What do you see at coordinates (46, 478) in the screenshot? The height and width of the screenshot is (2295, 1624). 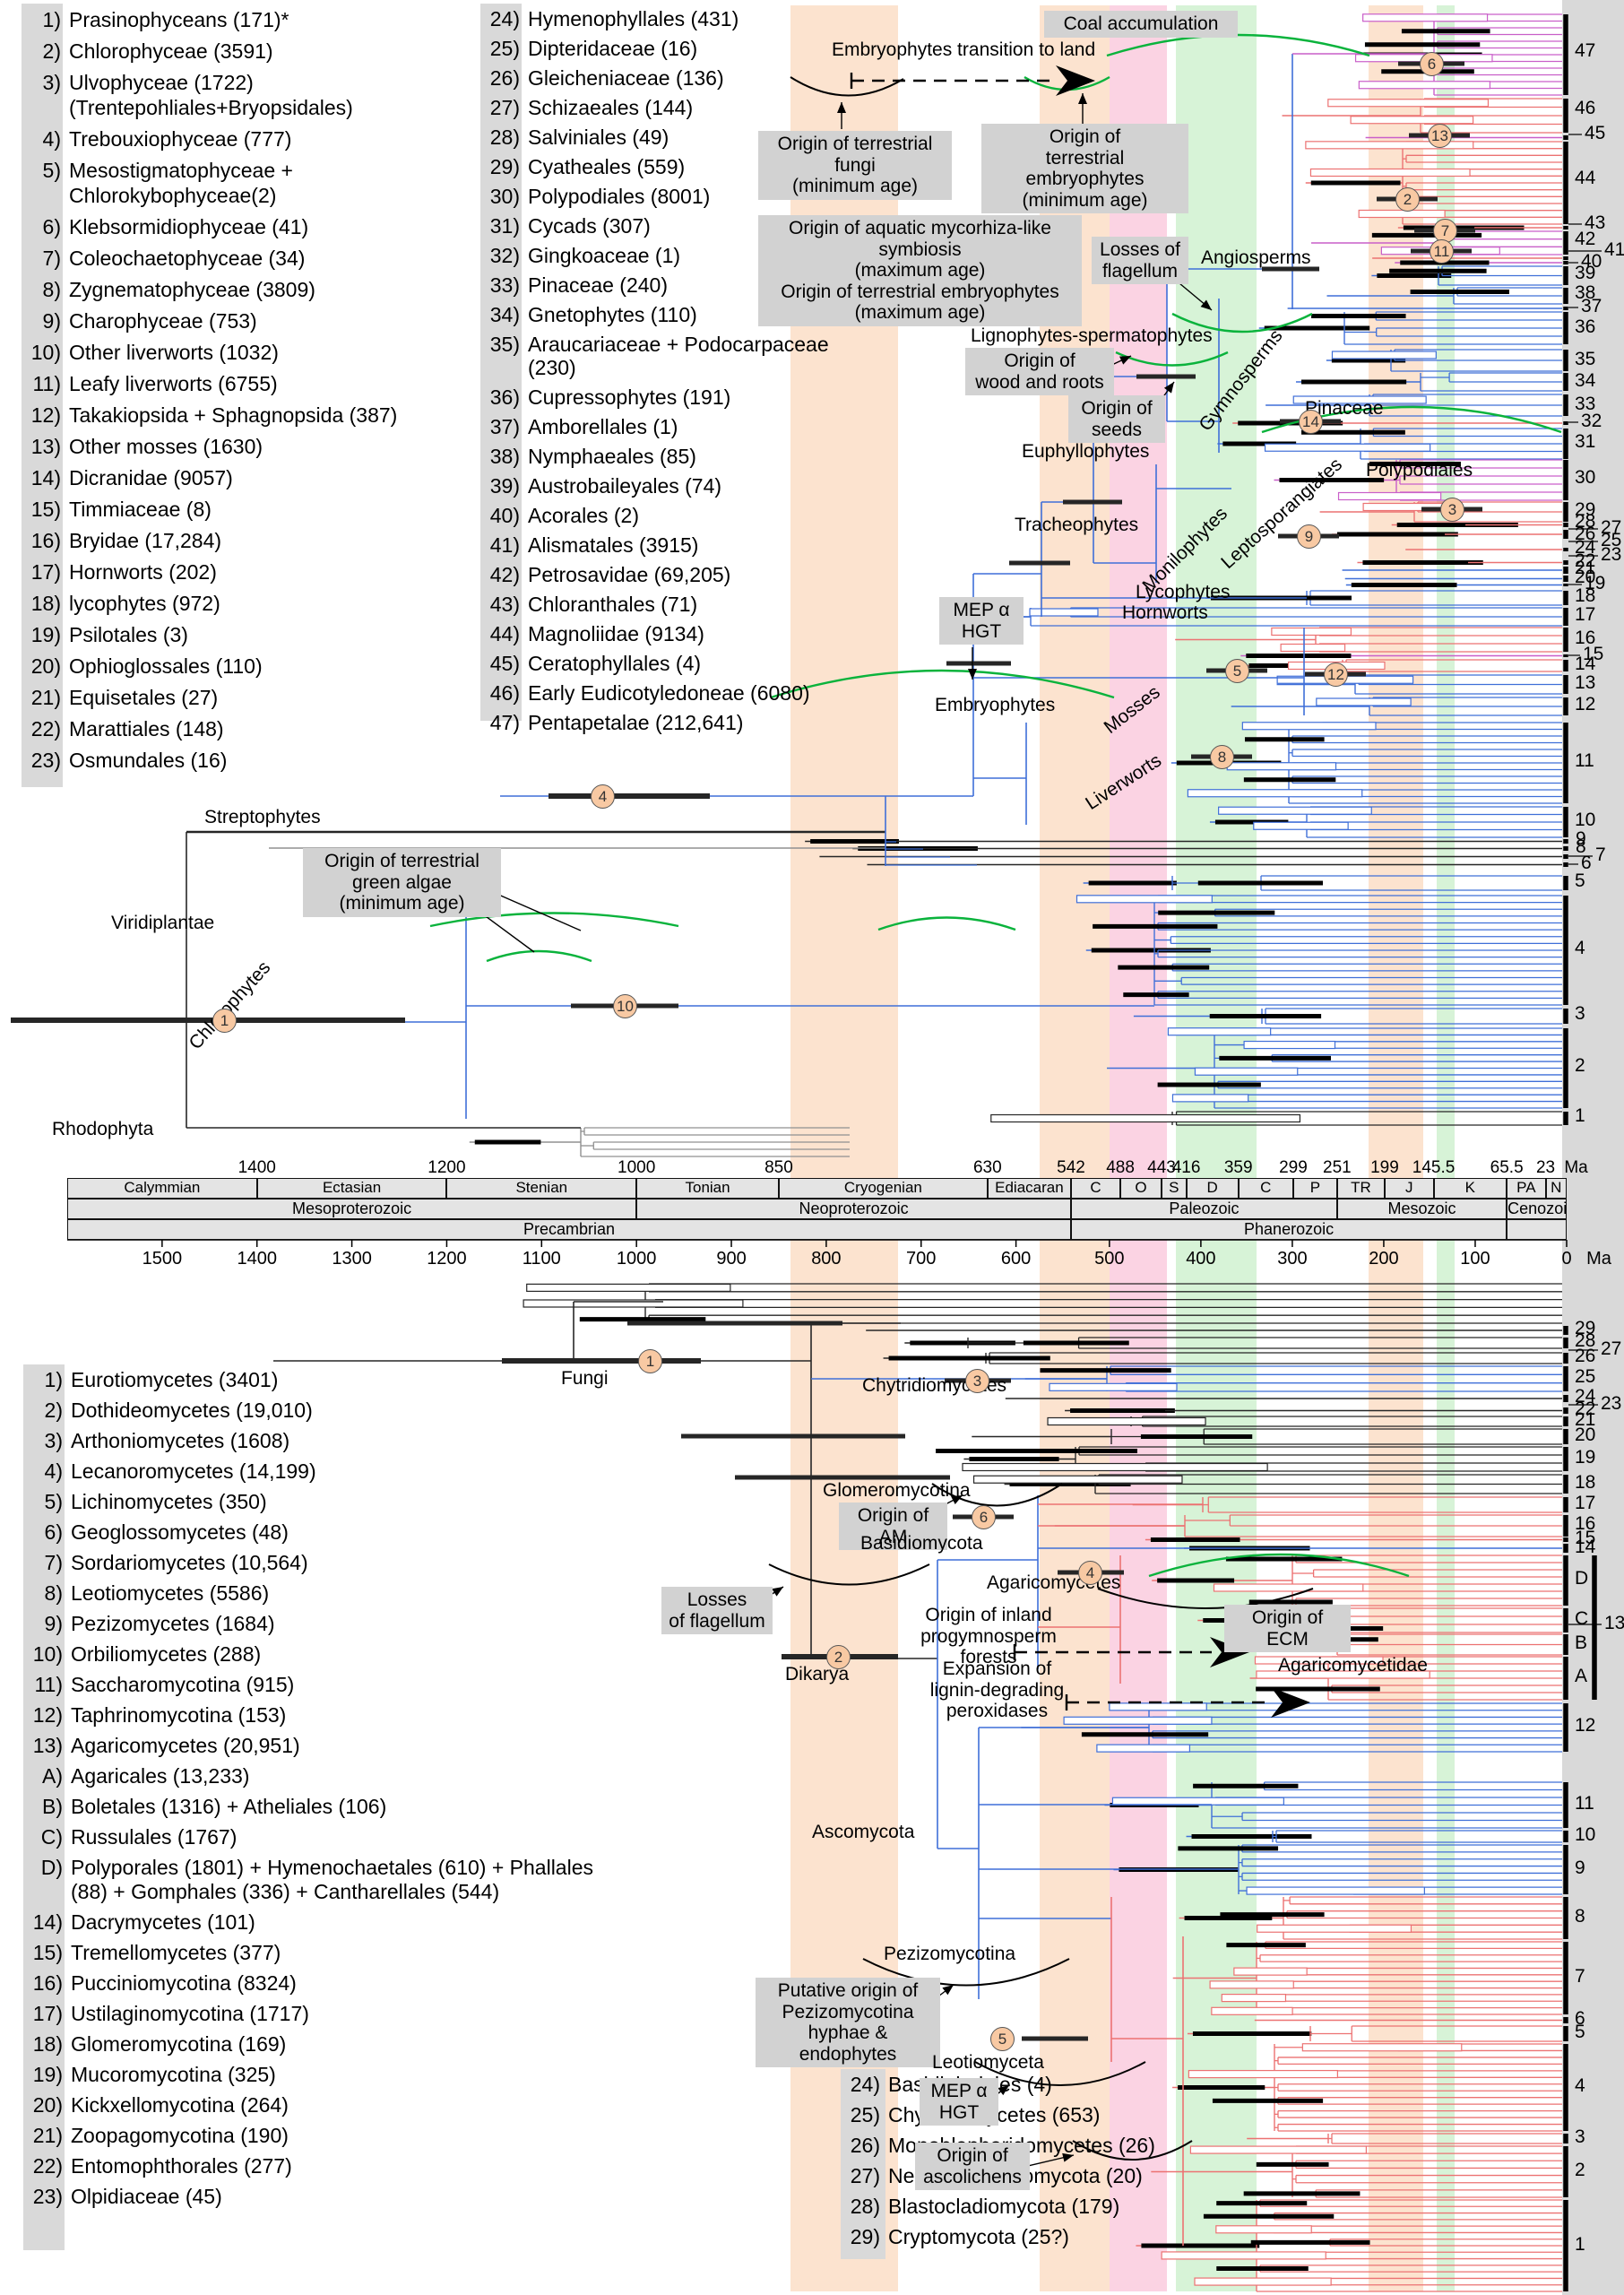 I see `taxon-number: 14)` at bounding box center [46, 478].